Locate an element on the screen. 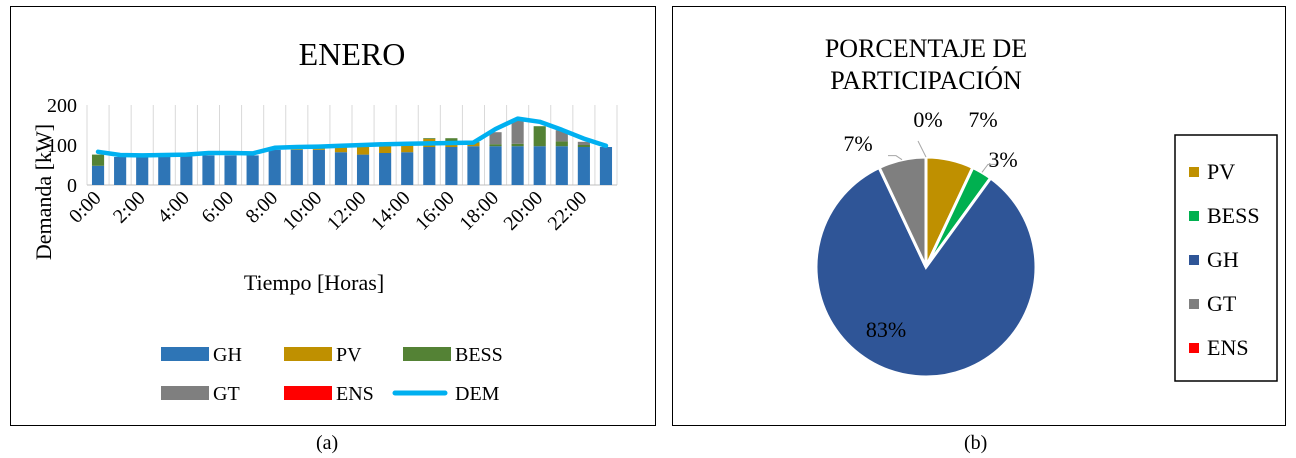  x-tick-label: 16:00 is located at coordinates (435, 211).